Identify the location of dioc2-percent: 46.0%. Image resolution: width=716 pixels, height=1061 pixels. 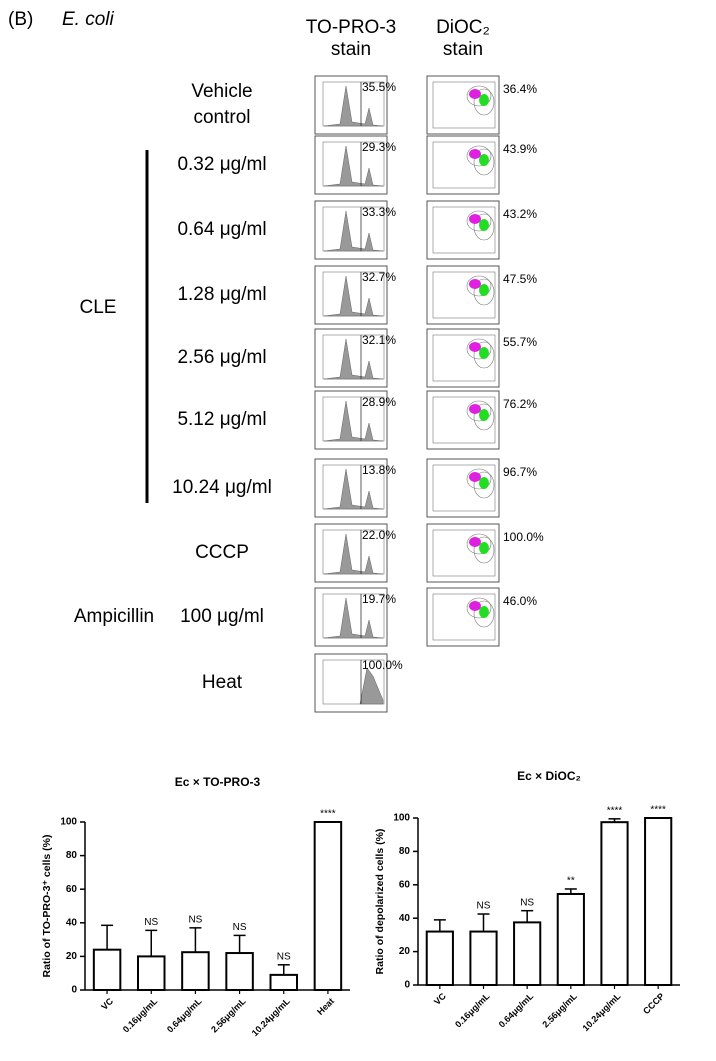
(520, 601).